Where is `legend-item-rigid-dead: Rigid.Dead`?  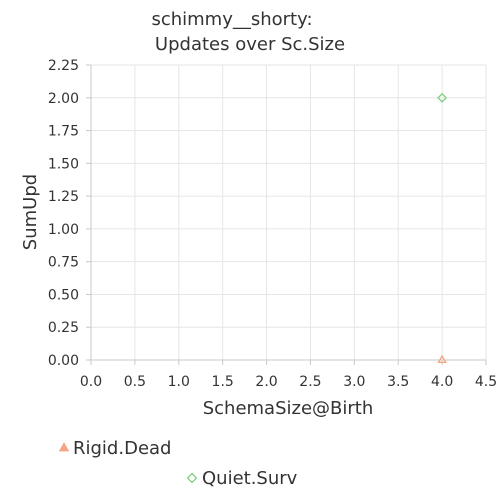
legend-item-rigid-dead: Rigid.Dead is located at coordinates (116, 448).